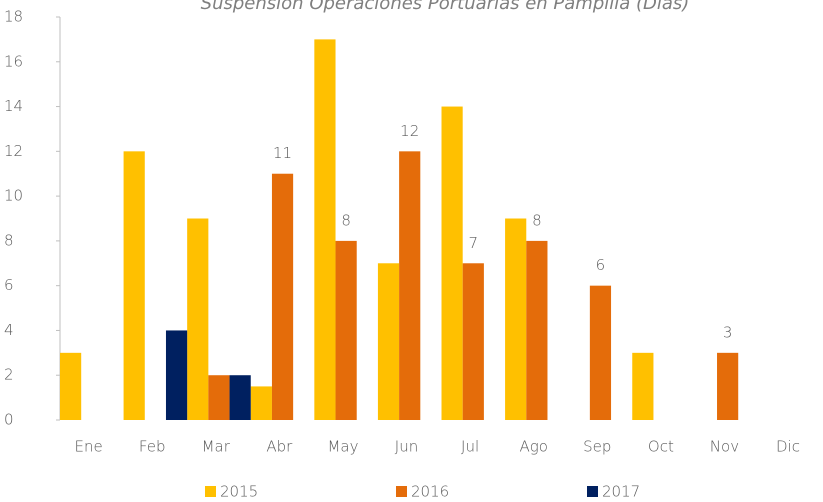 The height and width of the screenshot is (502, 823). What do you see at coordinates (9, 420) in the screenshot?
I see `y-tick-label: 0` at bounding box center [9, 420].